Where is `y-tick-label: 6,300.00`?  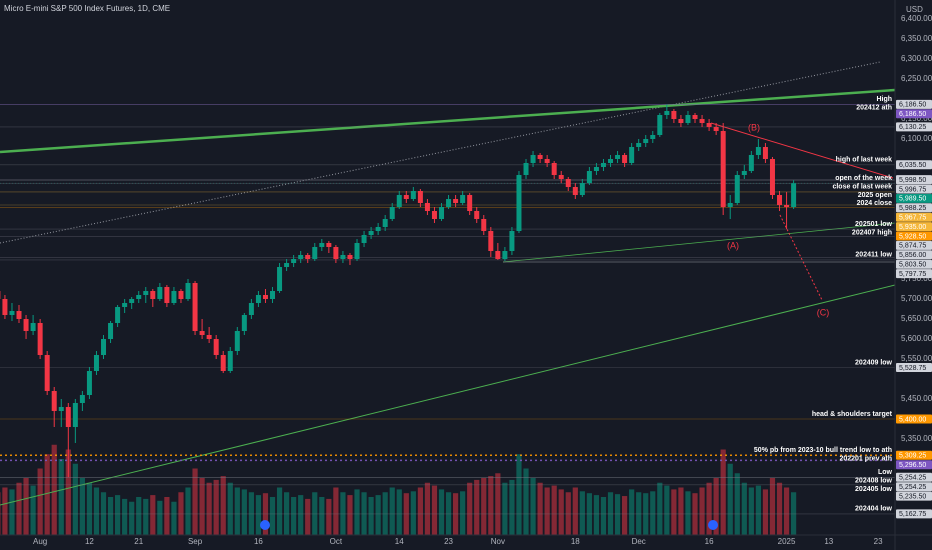
y-tick-label: 6,300.00 is located at coordinates (916, 58).